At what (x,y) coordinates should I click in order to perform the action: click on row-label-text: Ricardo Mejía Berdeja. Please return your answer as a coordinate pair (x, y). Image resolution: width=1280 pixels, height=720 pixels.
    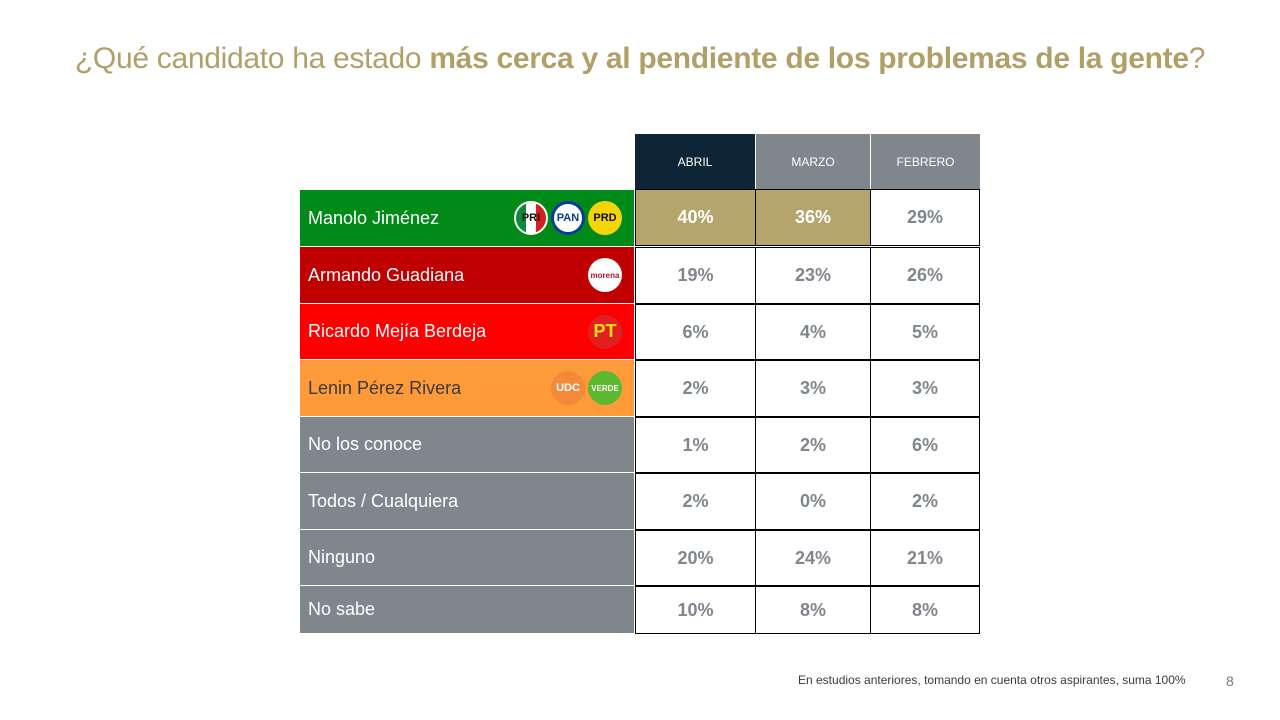
    Looking at the image, I should click on (397, 331).